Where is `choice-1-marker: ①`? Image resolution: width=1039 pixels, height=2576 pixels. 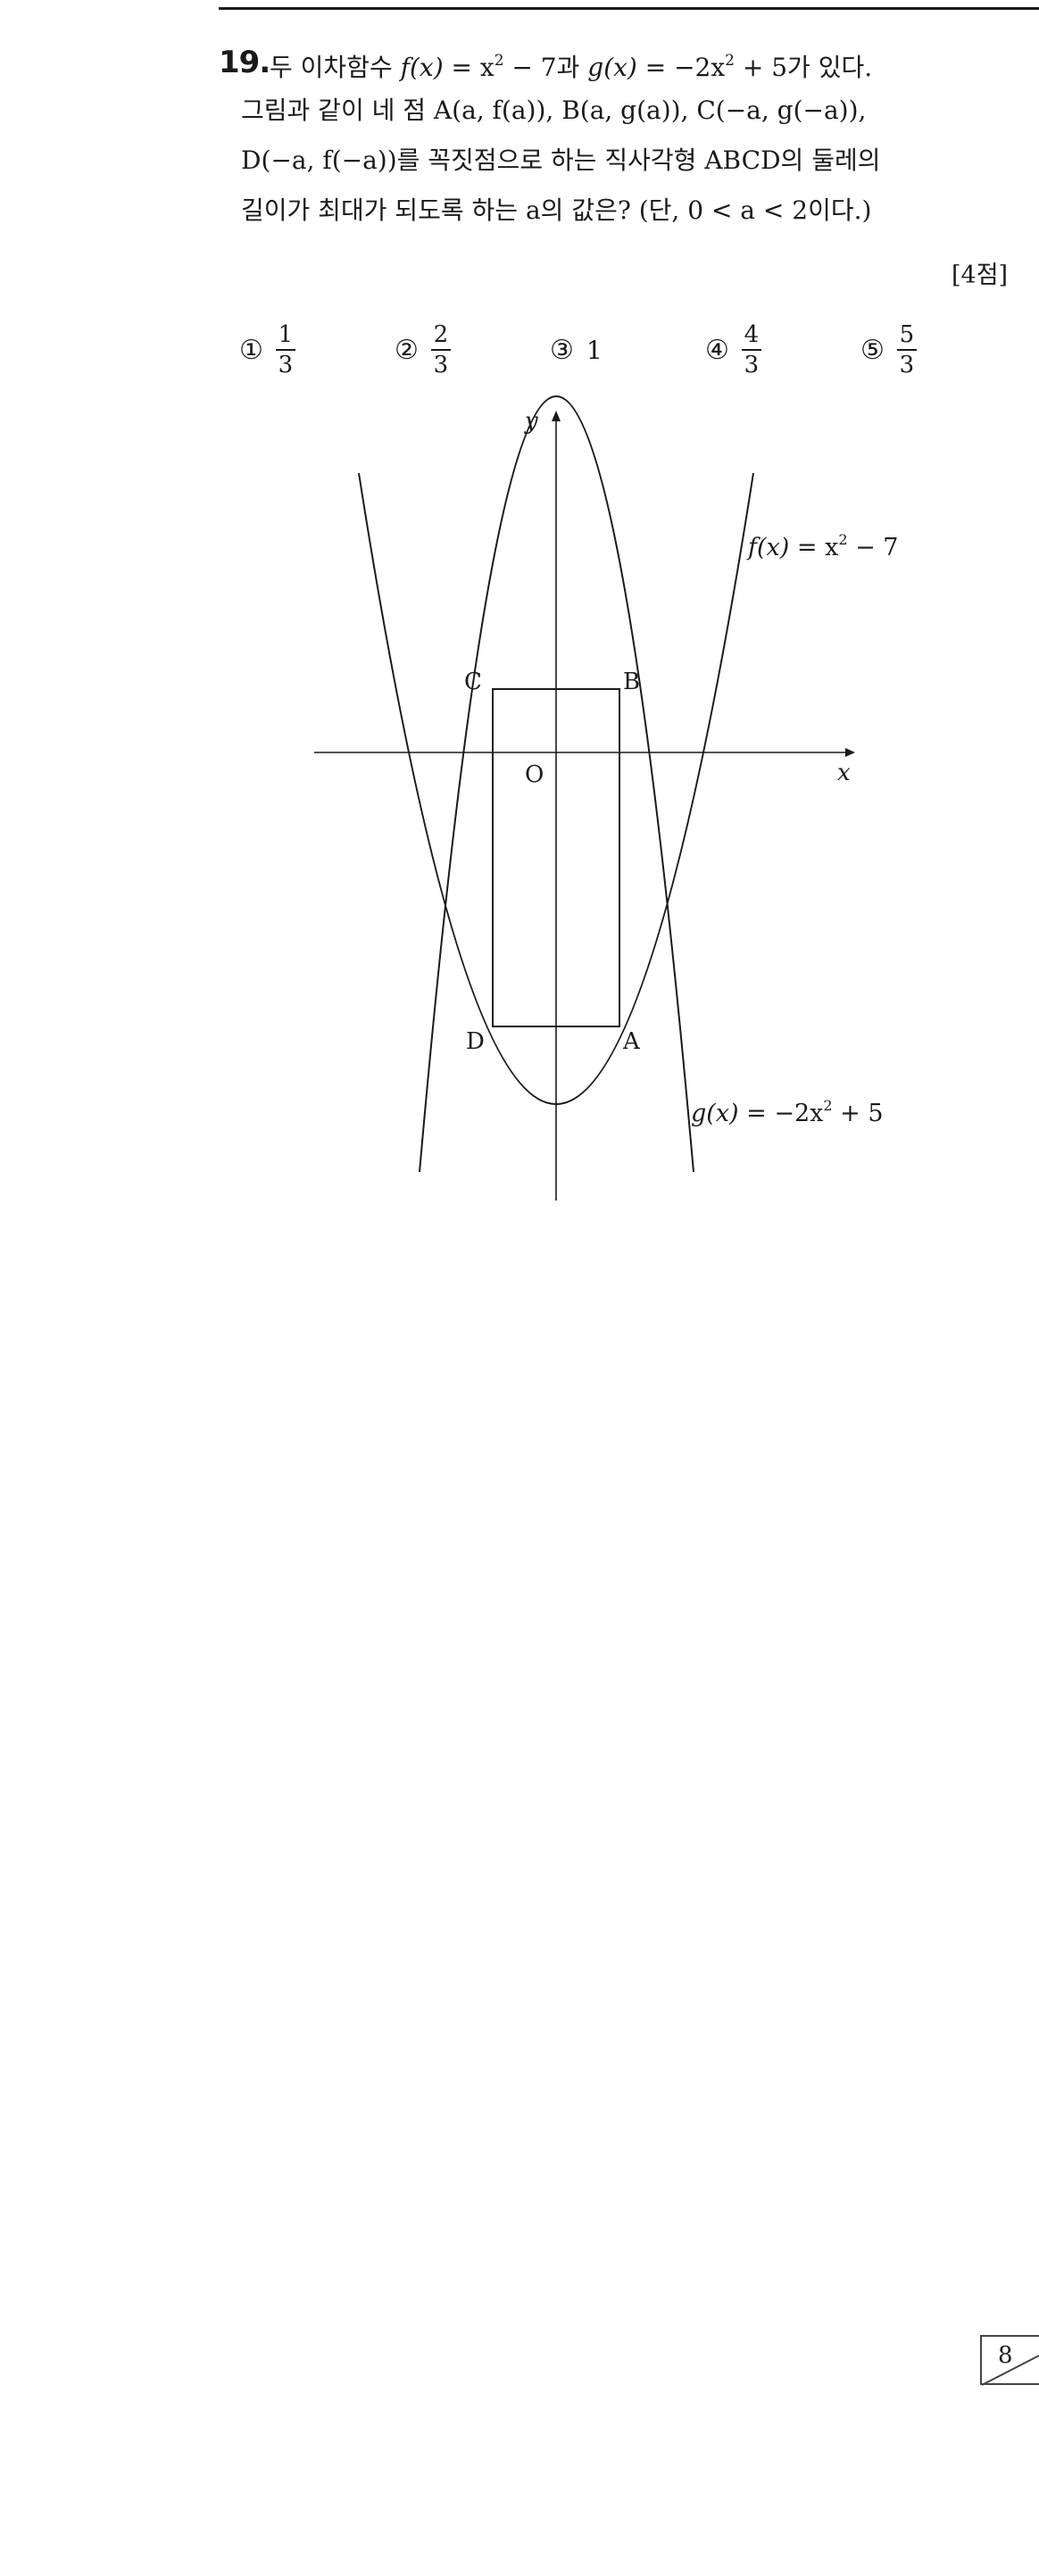
choice-1-marker: ① is located at coordinates (251, 350).